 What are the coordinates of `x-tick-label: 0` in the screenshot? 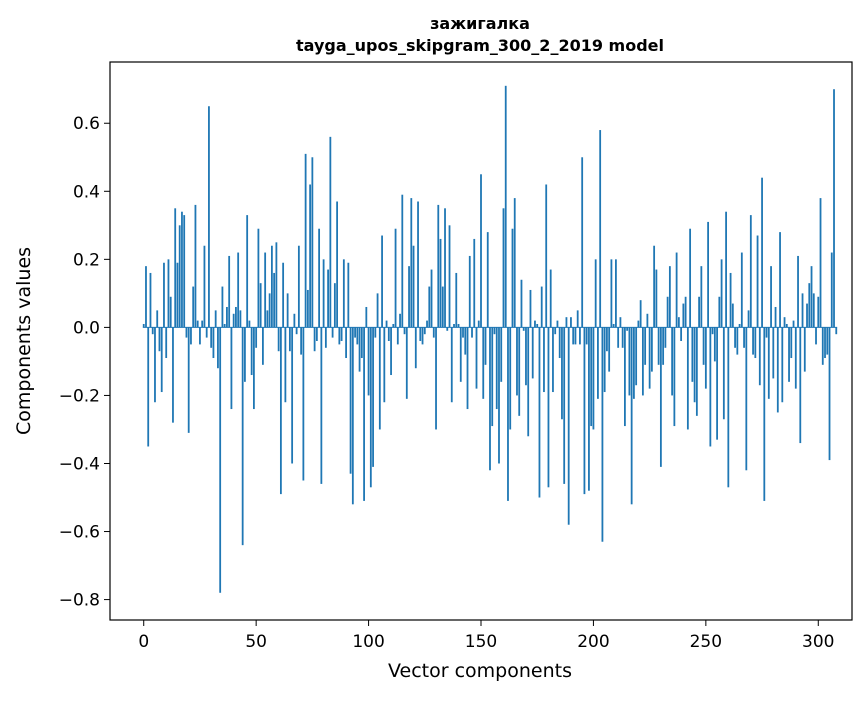 It's located at (143, 642).